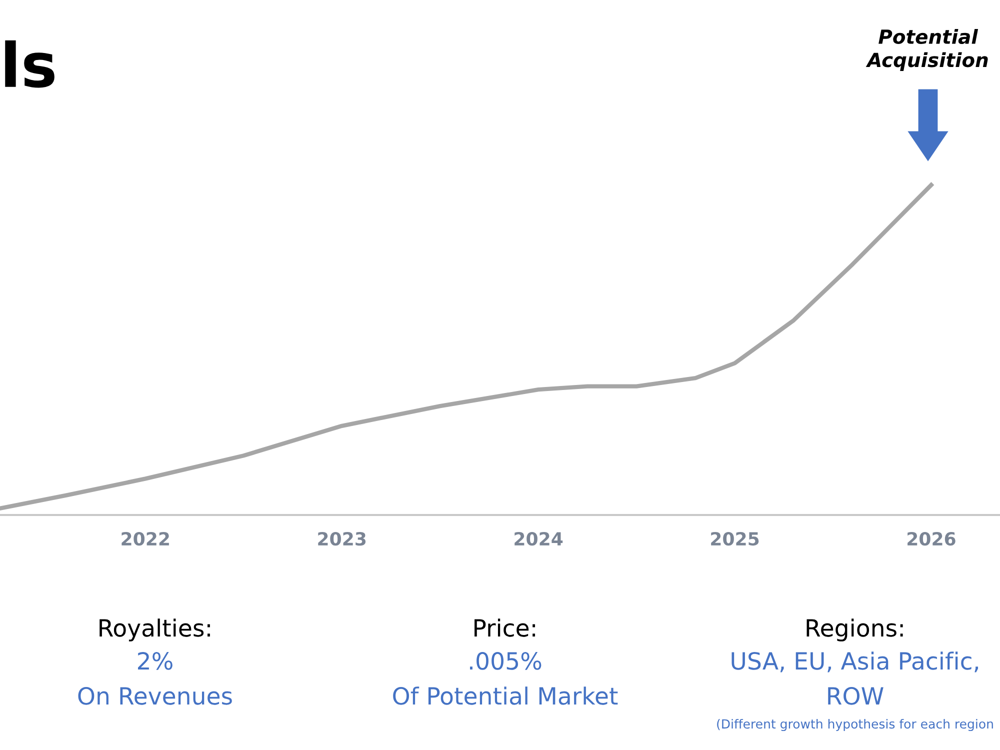 This screenshot has height=750, width=1000. Describe the element at coordinates (145, 539) in the screenshot. I see `x-tick-label: 2022` at that location.